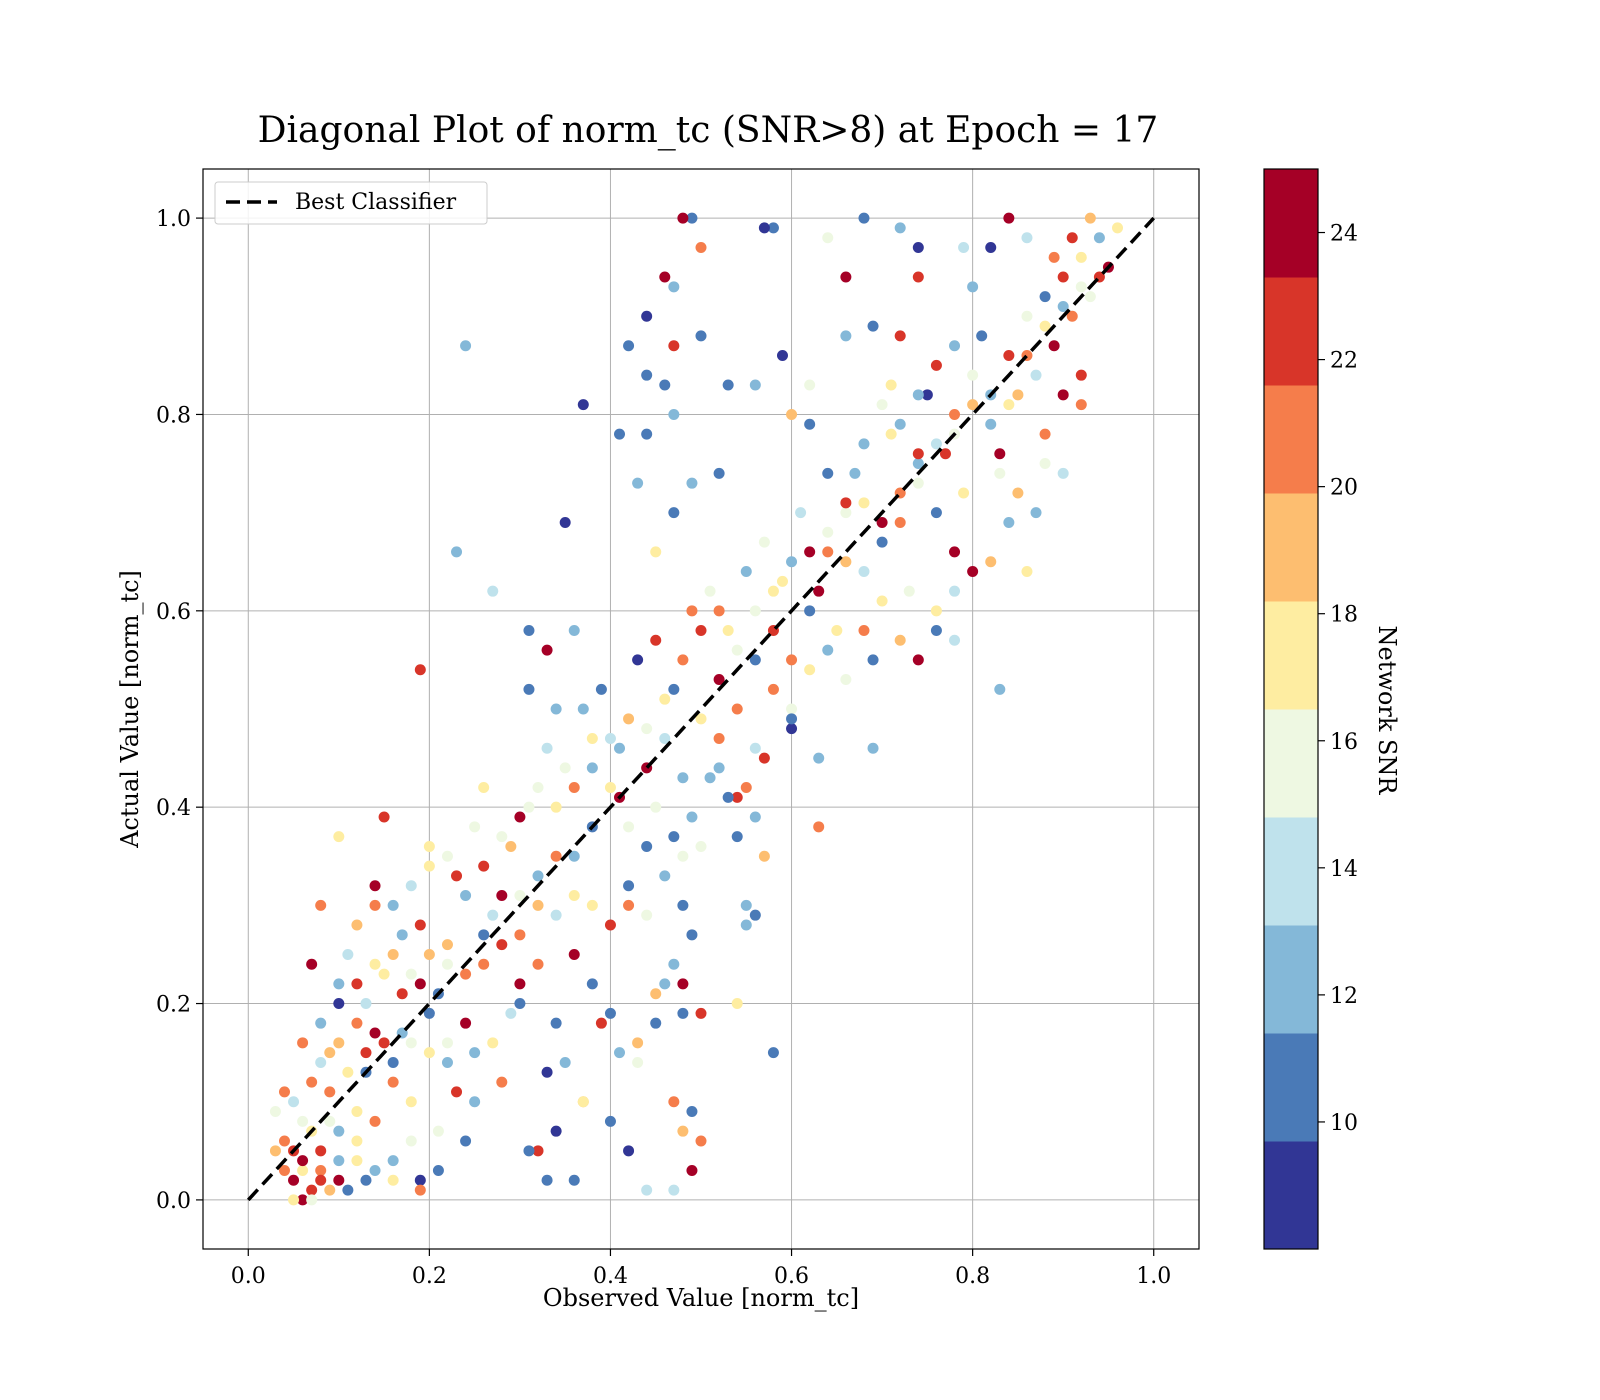 This screenshot has height=1400, width=1600. I want to click on x-tick-label: 0.6, so click(791, 1276).